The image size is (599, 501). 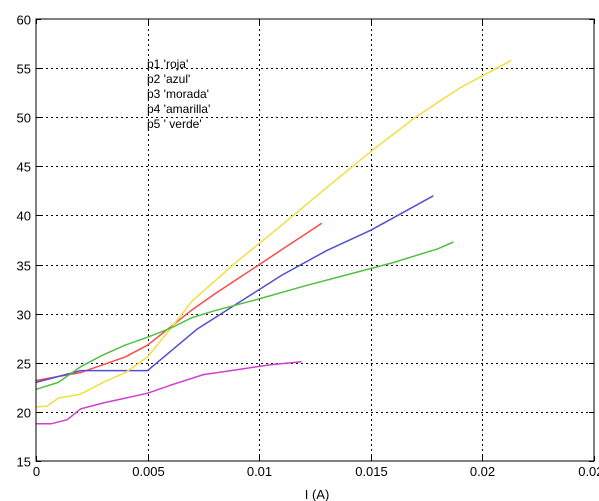 I want to click on y-tick-label: 20, so click(x=24, y=413).